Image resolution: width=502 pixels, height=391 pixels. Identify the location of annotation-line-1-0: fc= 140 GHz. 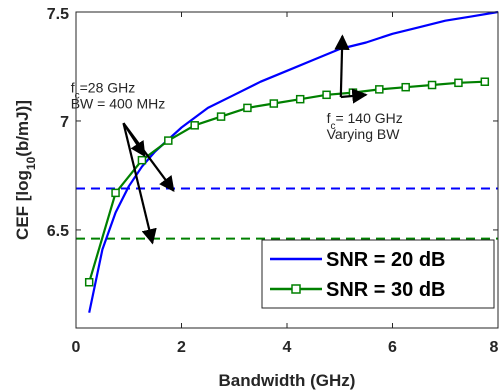
(365, 121).